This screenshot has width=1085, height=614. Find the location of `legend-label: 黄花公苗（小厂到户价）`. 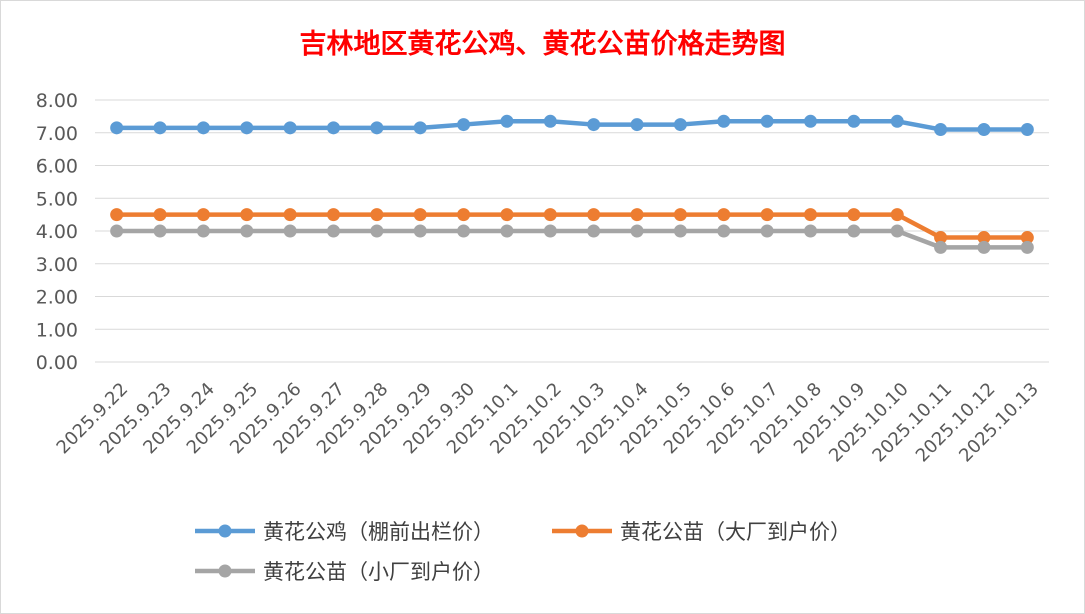

legend-label: 黄花公苗（小厂到户价） is located at coordinates (378, 572).